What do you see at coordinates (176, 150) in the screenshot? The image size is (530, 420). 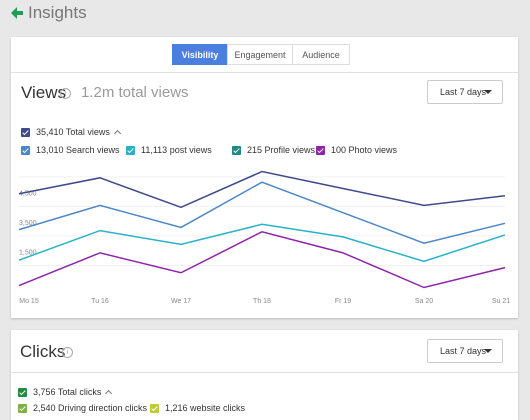 I see `legend-label: 11,113 post views` at bounding box center [176, 150].